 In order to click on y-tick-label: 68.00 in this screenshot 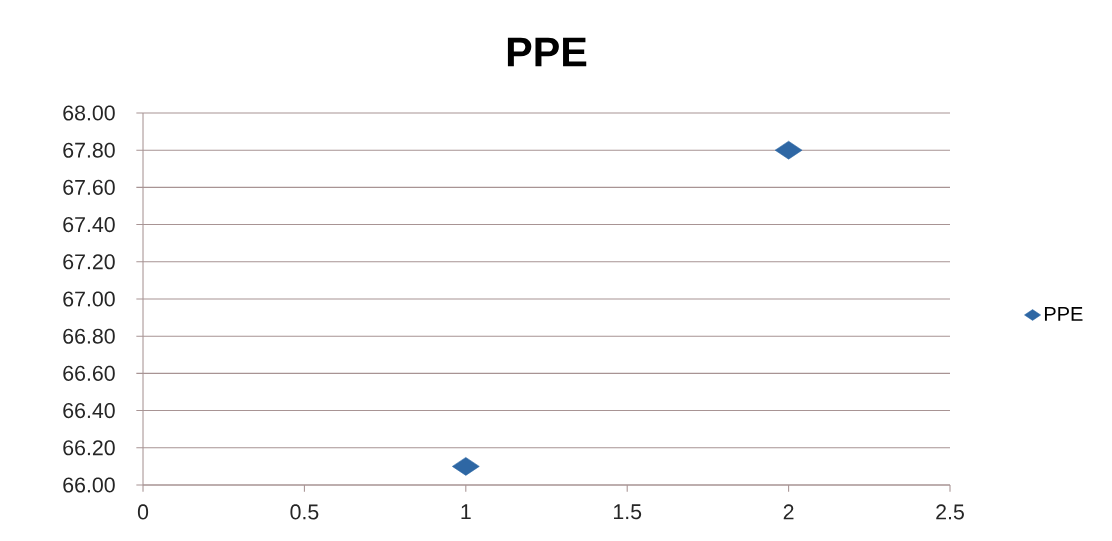, I will do `click(89, 113)`.